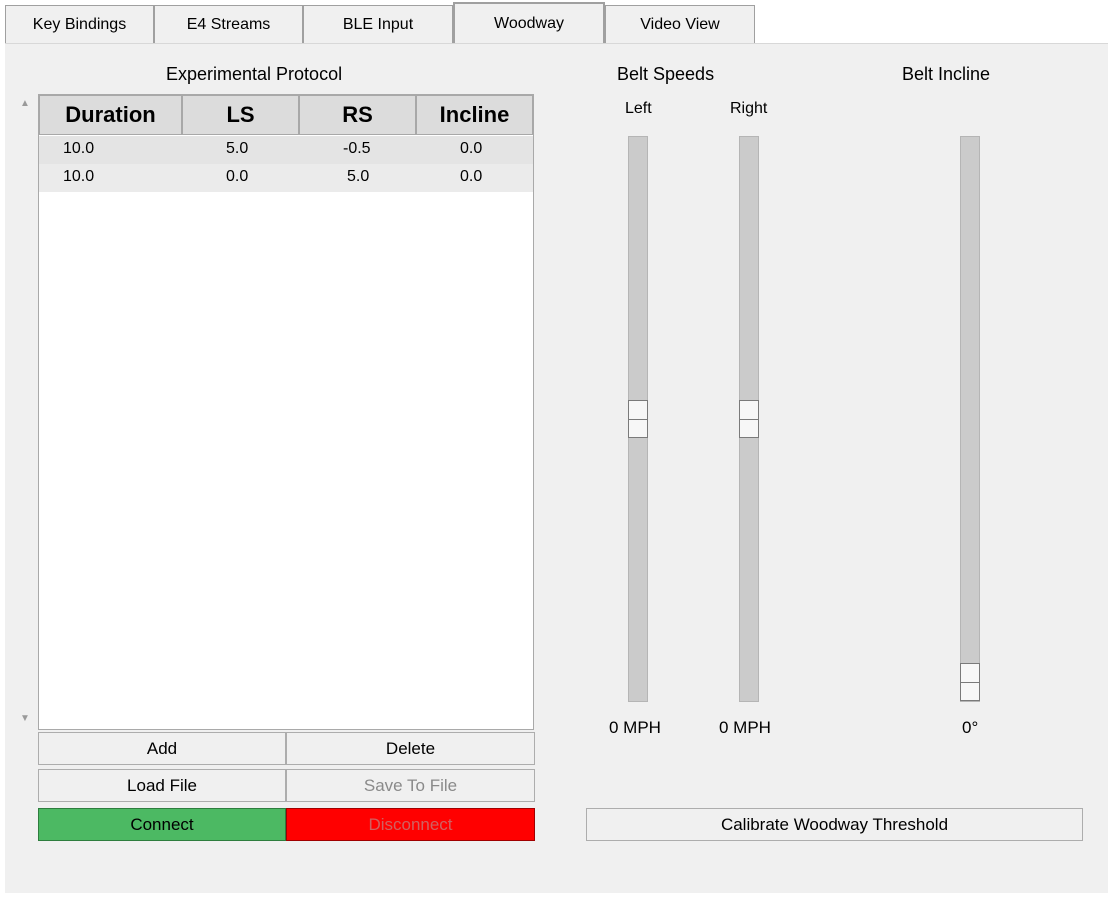 The height and width of the screenshot is (897, 1112). I want to click on column-header-rs: RS, so click(357, 115).